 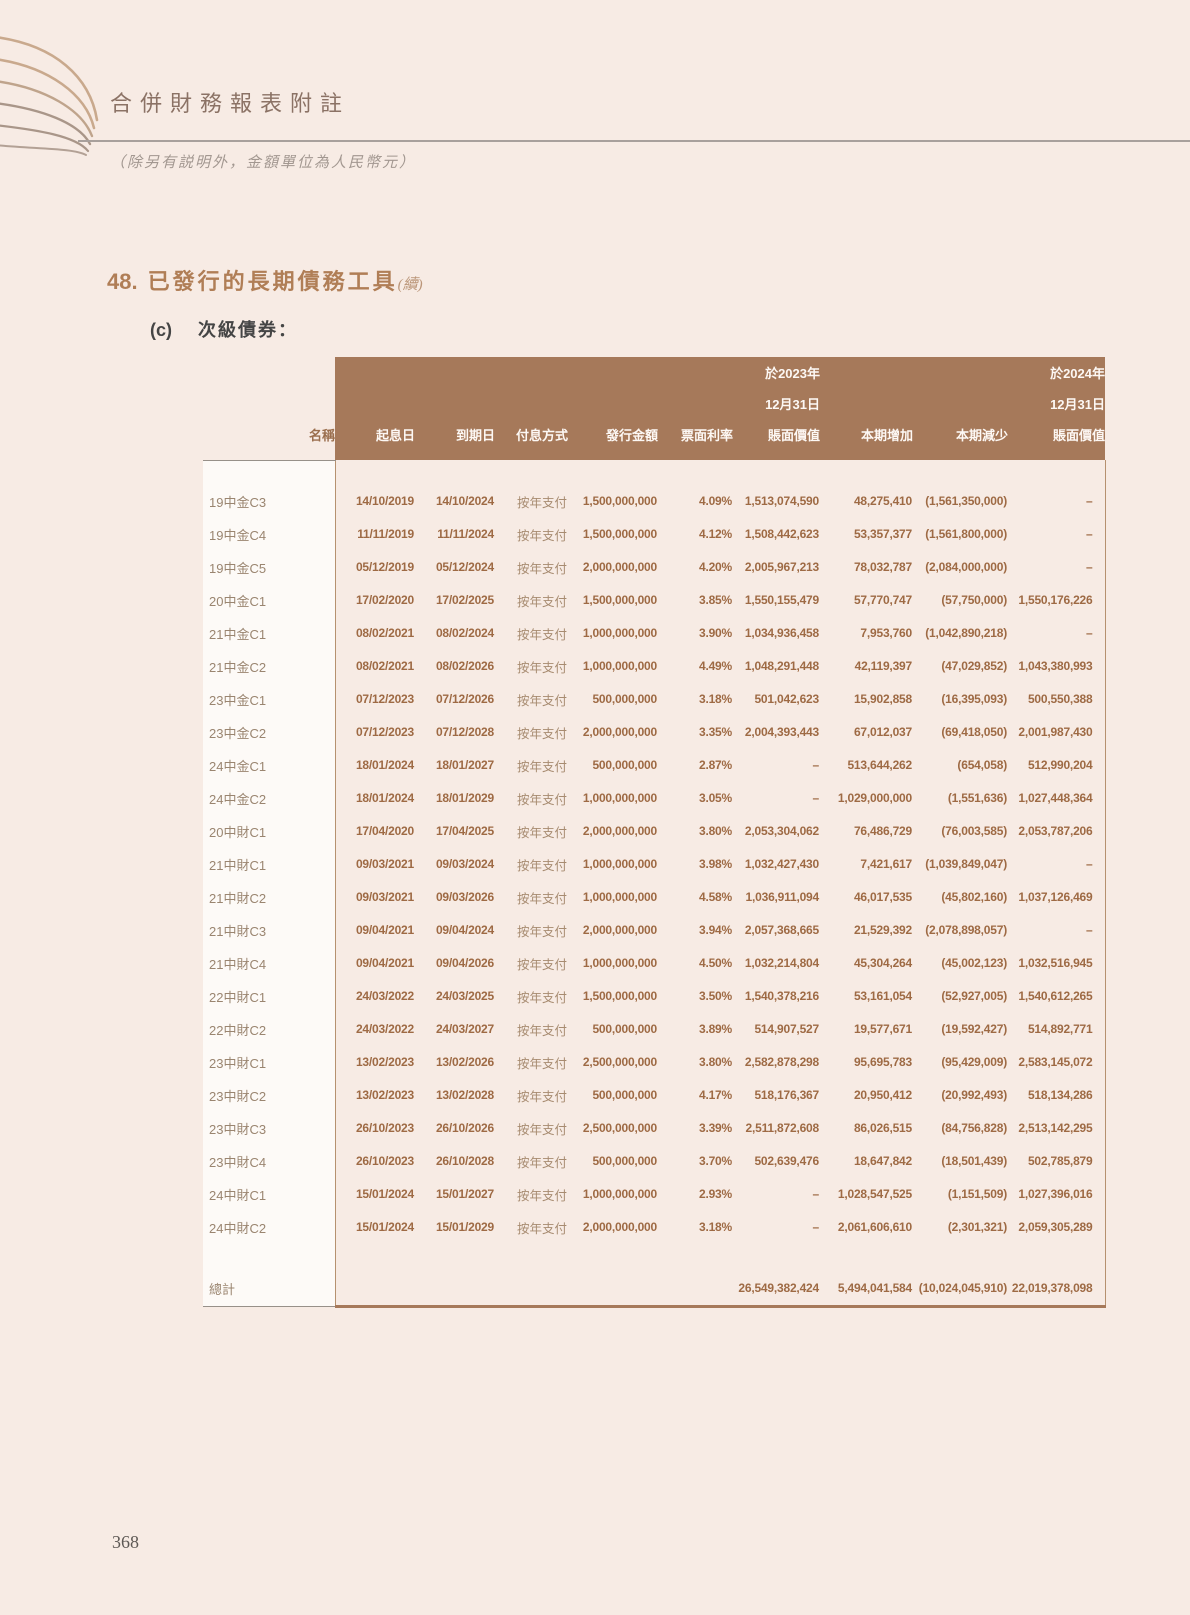 I want to click on value-cell: 15/01/2029, so click(x=464, y=1227).